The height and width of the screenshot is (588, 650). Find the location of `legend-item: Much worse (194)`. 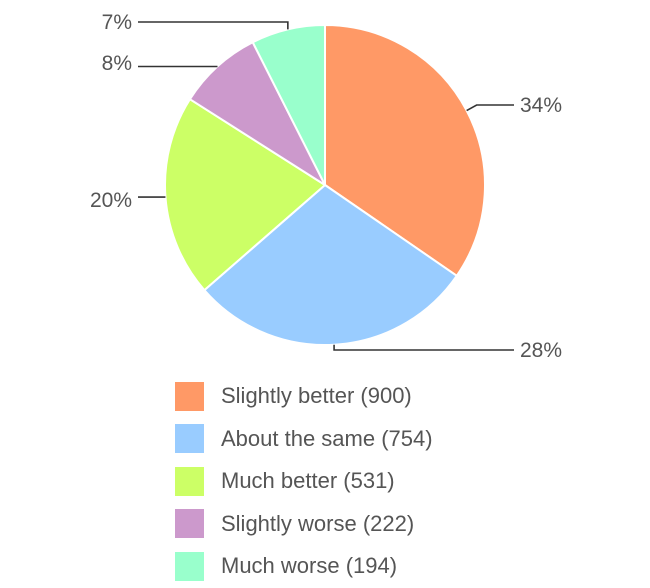

legend-item: Much worse (194) is located at coordinates (304, 566).